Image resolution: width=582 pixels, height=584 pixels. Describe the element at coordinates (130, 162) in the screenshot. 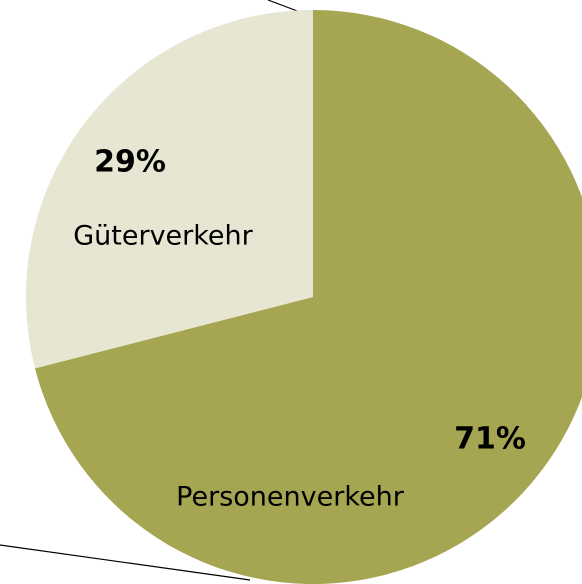

I see `value-label: 29%` at that location.